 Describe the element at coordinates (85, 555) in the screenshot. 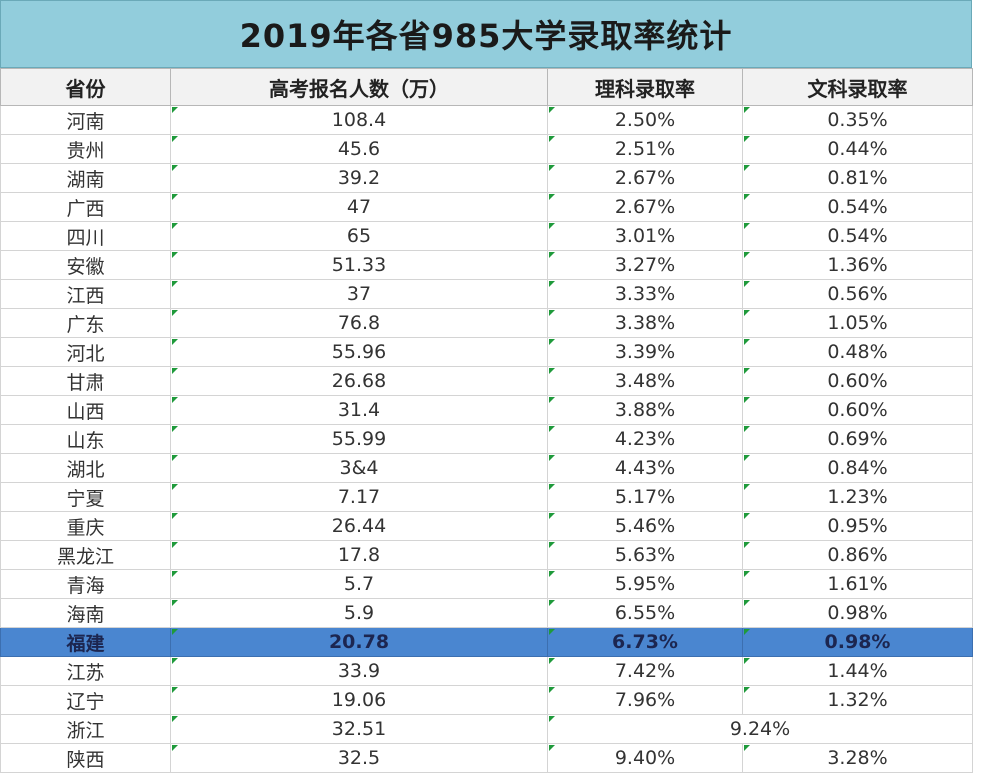

I see `cell-province: 黑龙江` at that location.